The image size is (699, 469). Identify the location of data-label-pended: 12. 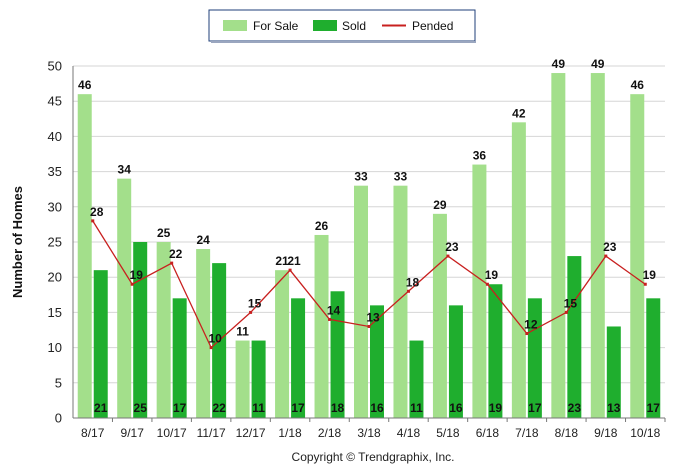
(531, 325).